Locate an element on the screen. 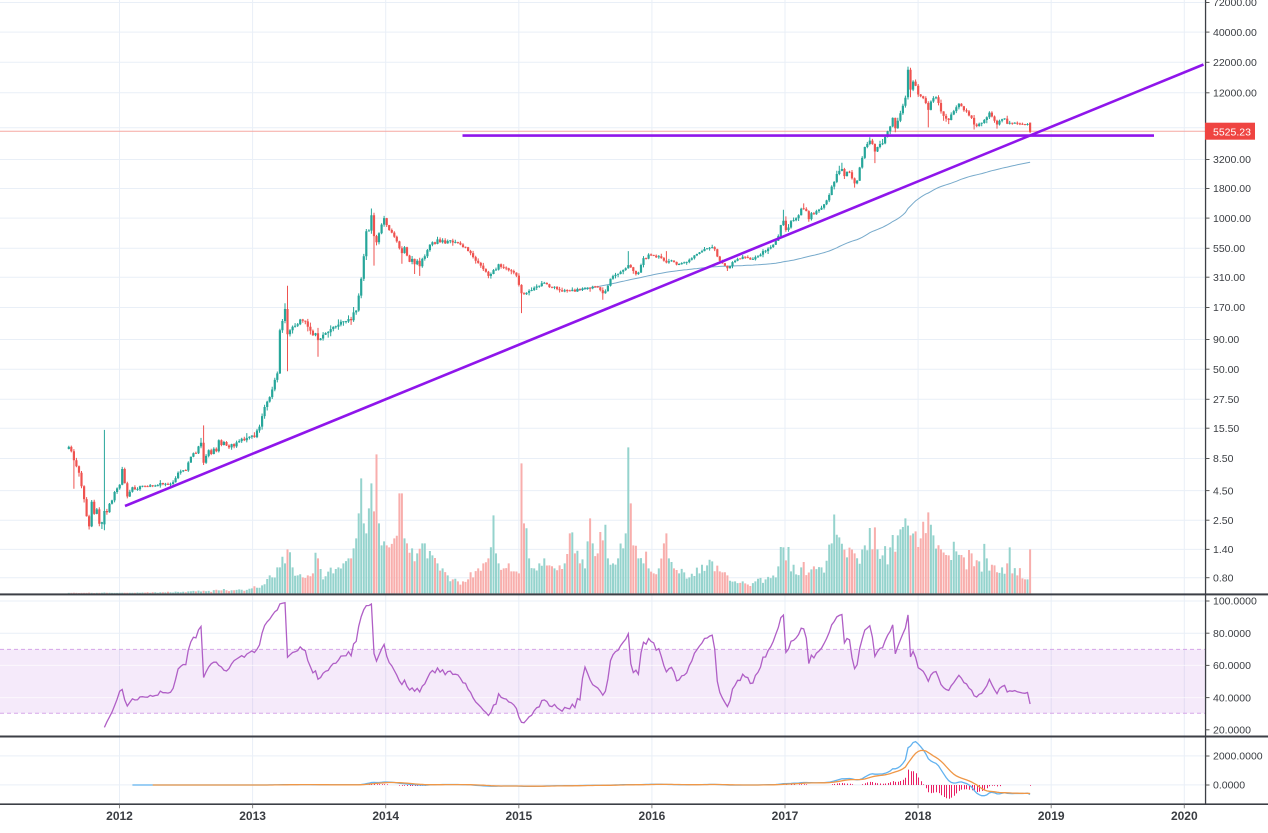  svg-text: 8.50 is located at coordinates (1223, 459).